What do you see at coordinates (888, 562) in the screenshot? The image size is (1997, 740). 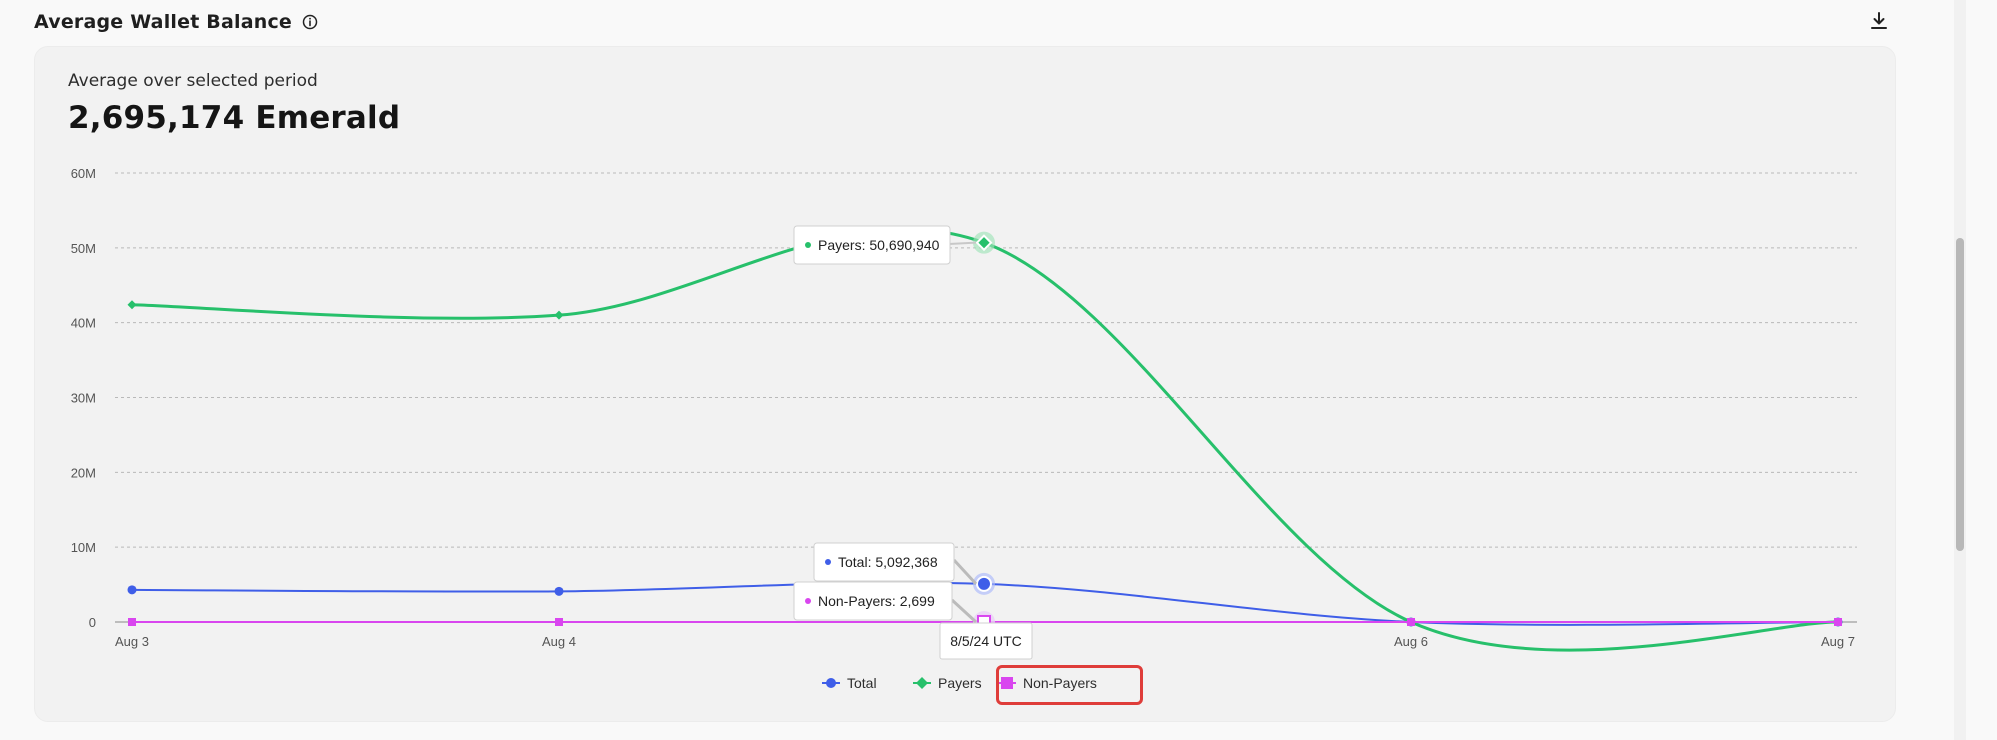 I see `tooltip-total-label: Total: 5,092,368` at bounding box center [888, 562].